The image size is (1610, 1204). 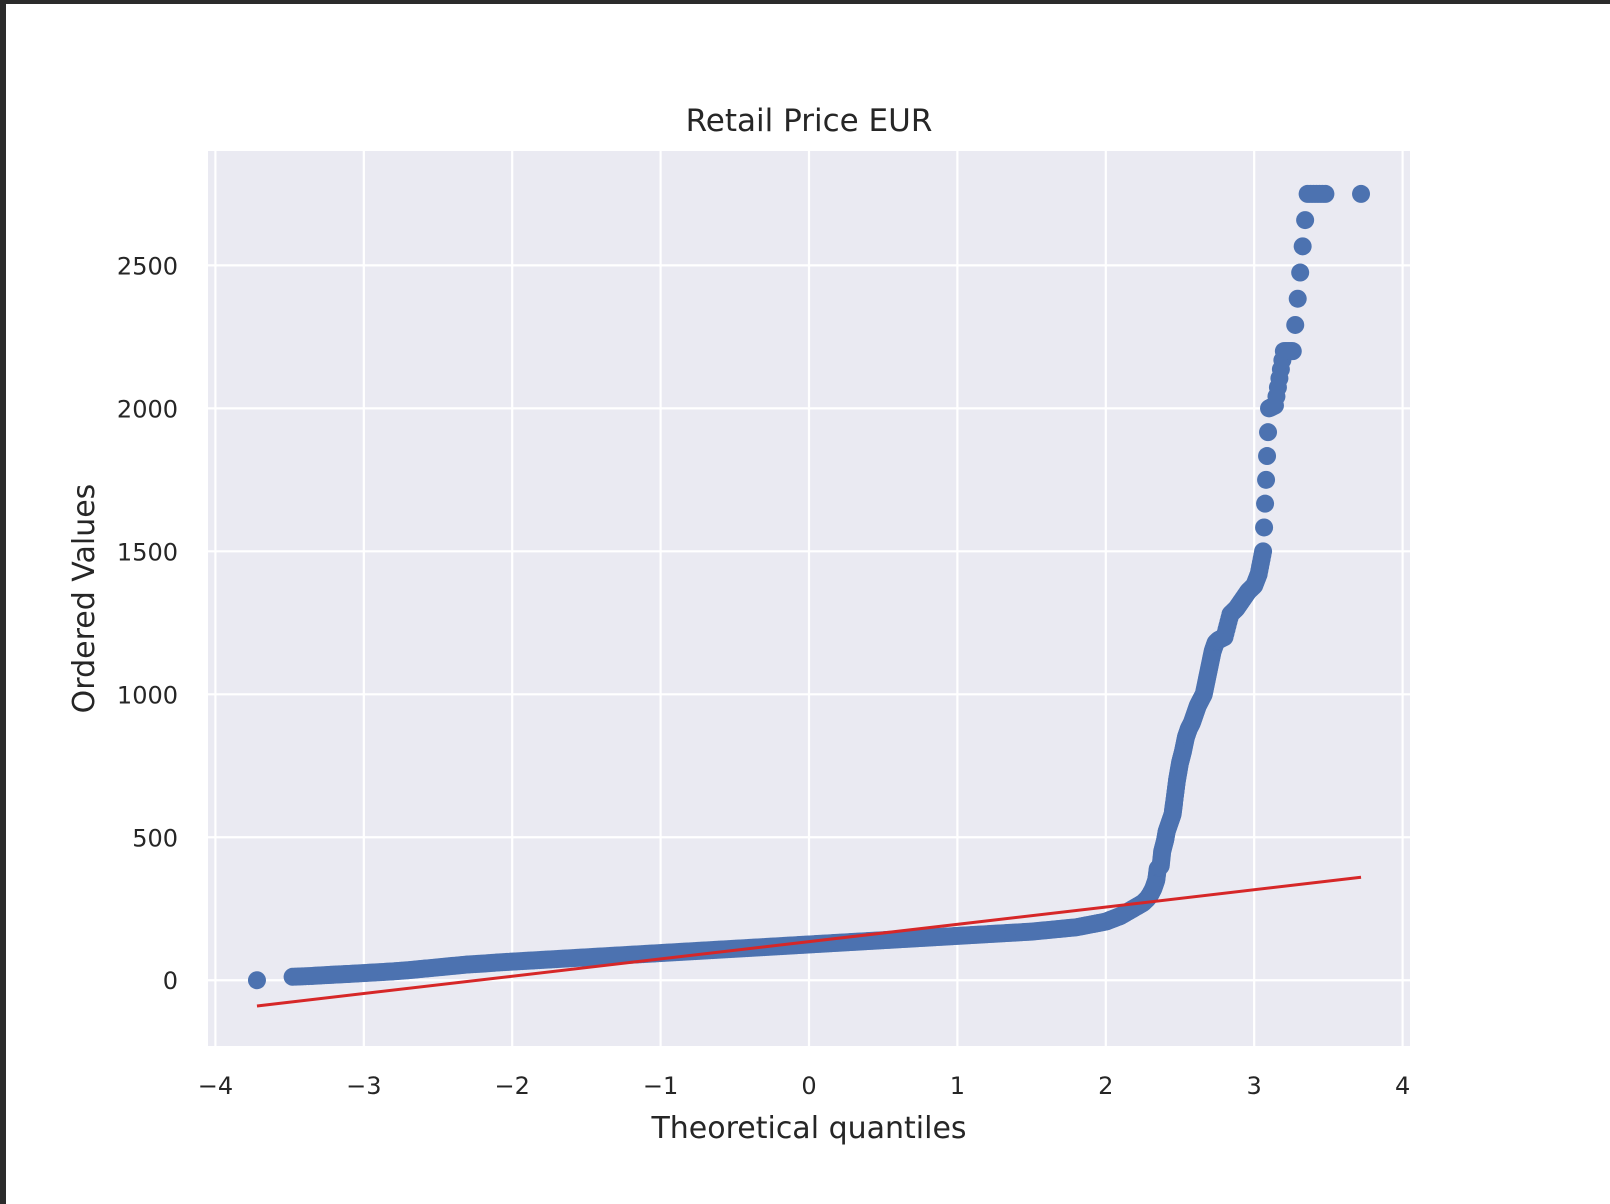 What do you see at coordinates (1105, 1086) in the screenshot?
I see `x-tick-label: 2` at bounding box center [1105, 1086].